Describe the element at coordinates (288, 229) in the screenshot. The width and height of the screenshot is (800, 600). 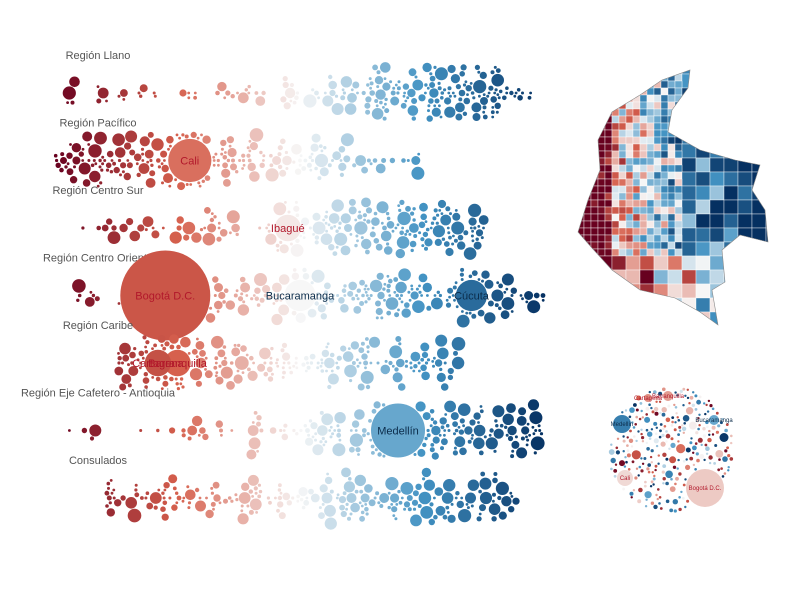
I see `city-label: Ibagué` at that location.